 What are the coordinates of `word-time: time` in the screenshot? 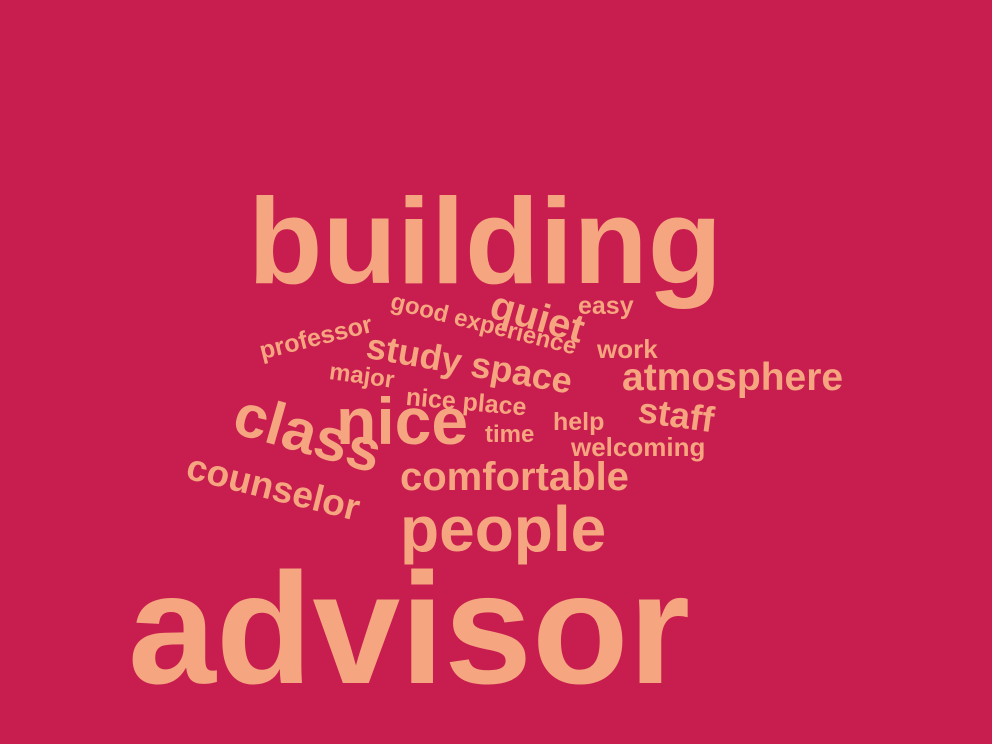 It's located at (510, 434).